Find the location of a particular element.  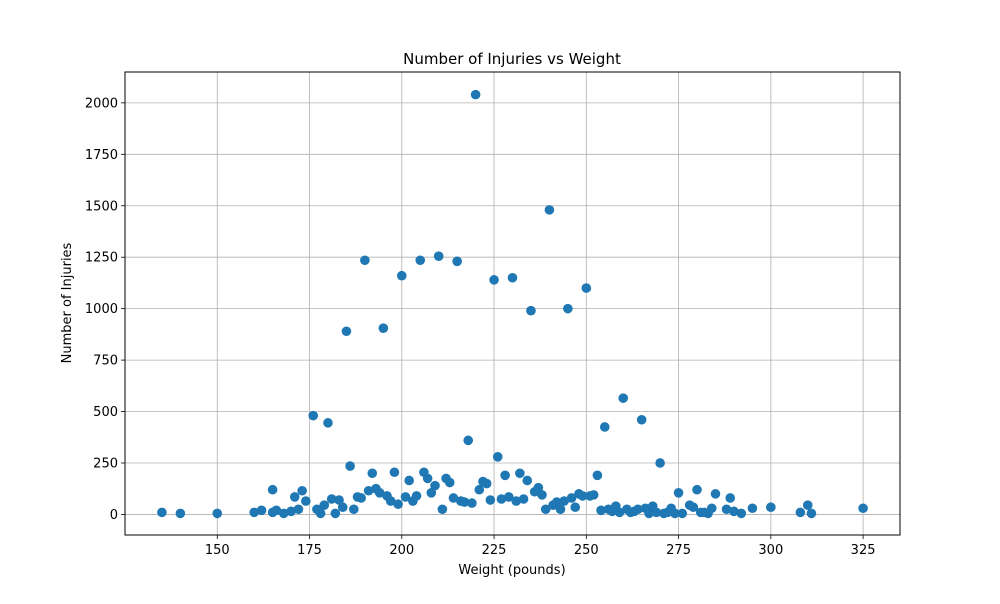

y-tick-label: 1500 is located at coordinates (101, 206).